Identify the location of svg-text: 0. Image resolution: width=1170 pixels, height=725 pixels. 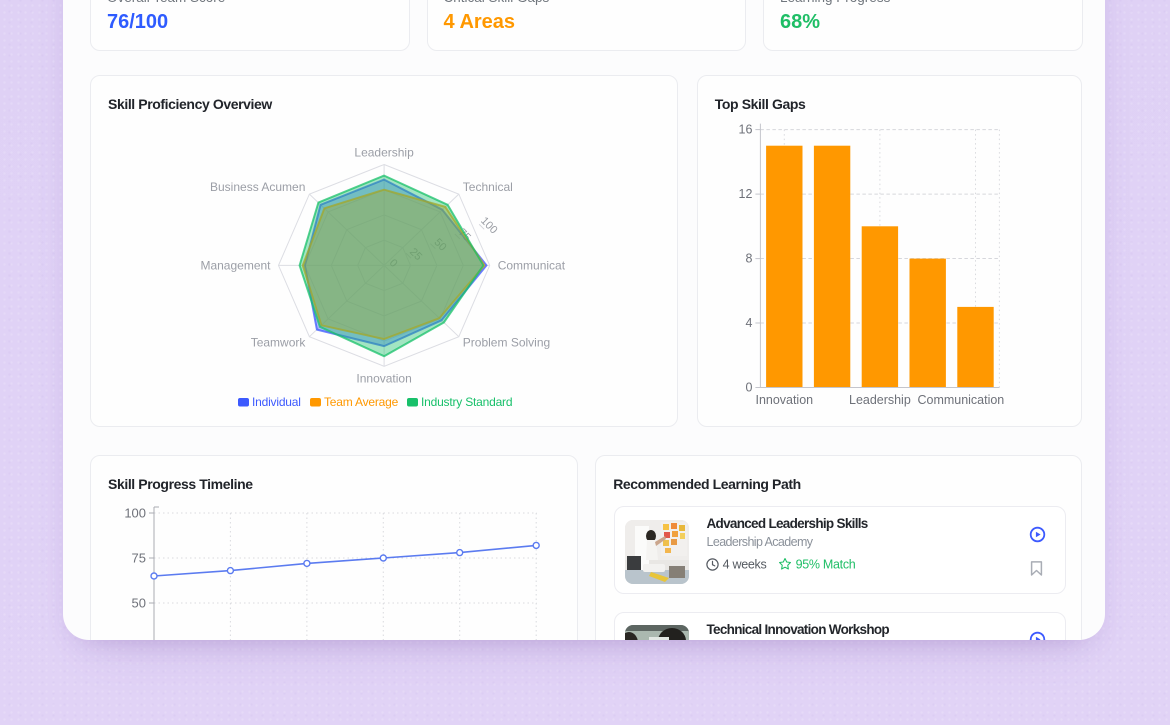
(748, 387).